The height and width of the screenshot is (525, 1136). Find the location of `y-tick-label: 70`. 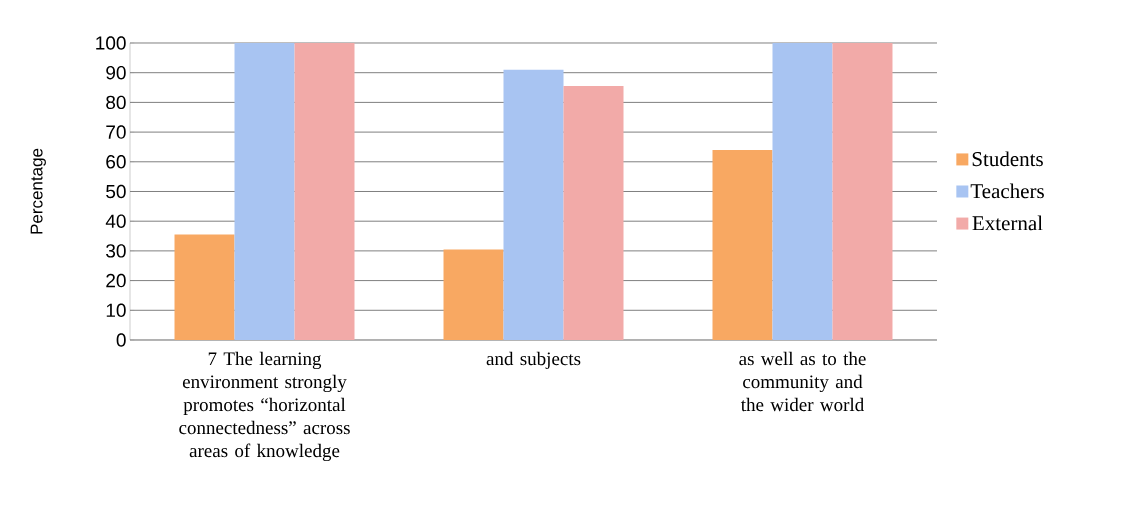

y-tick-label: 70 is located at coordinates (116, 132).